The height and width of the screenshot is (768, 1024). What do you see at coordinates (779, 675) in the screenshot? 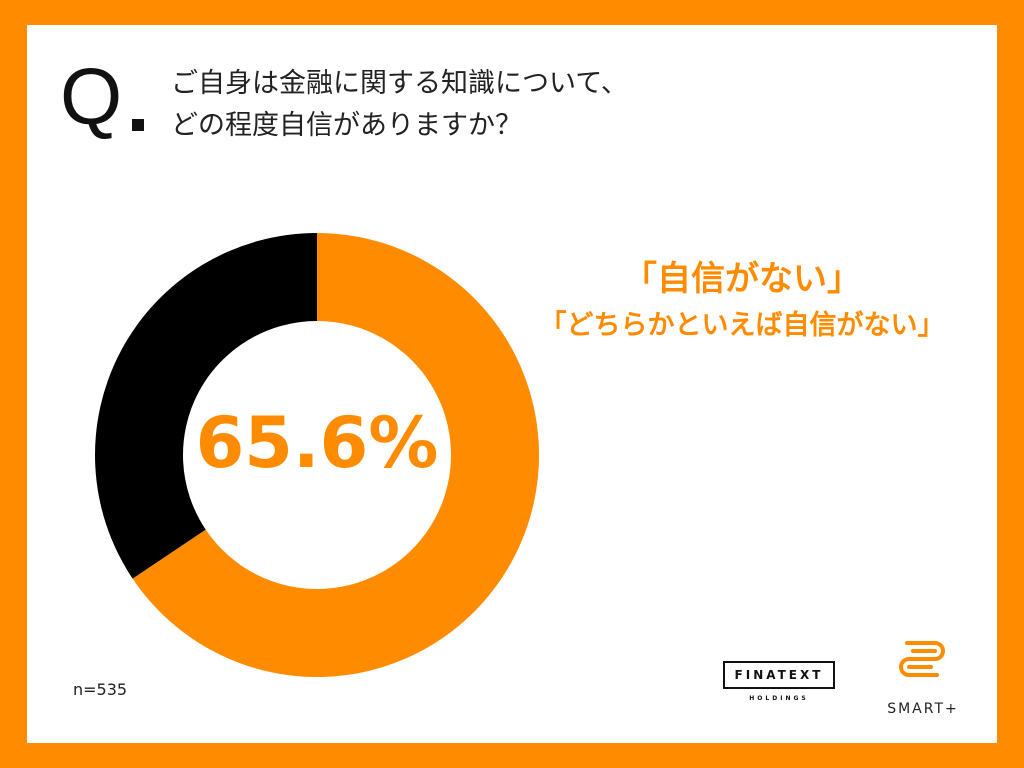
I see `finatext-wordmark: FINATEXT` at bounding box center [779, 675].